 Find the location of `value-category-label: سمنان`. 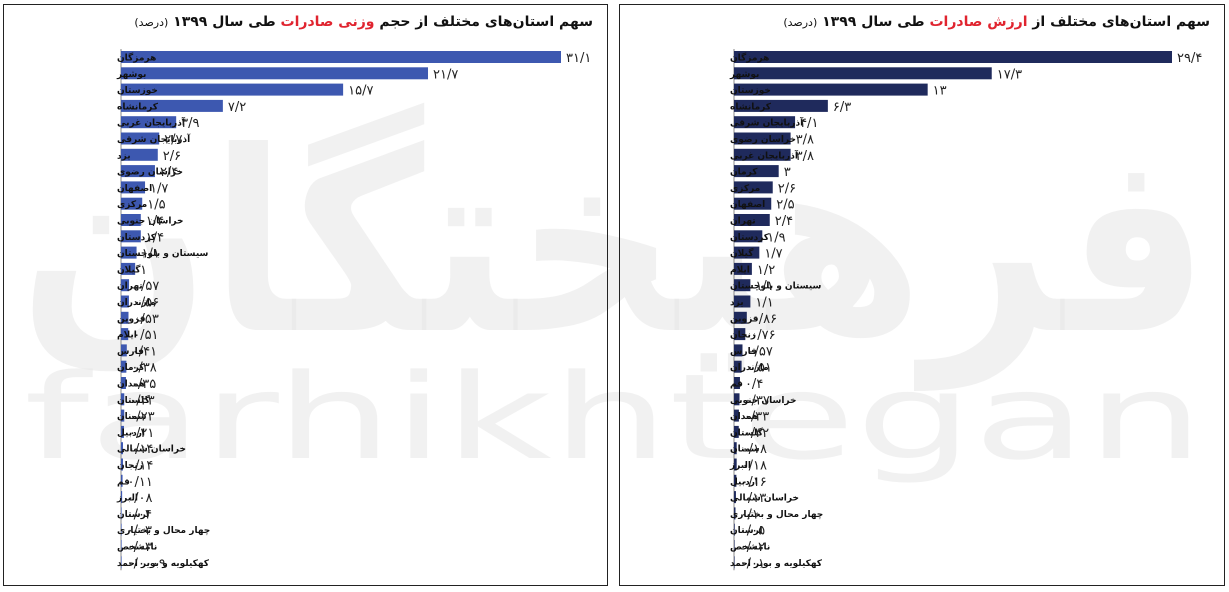

value-category-label: سمنان is located at coordinates (745, 450).